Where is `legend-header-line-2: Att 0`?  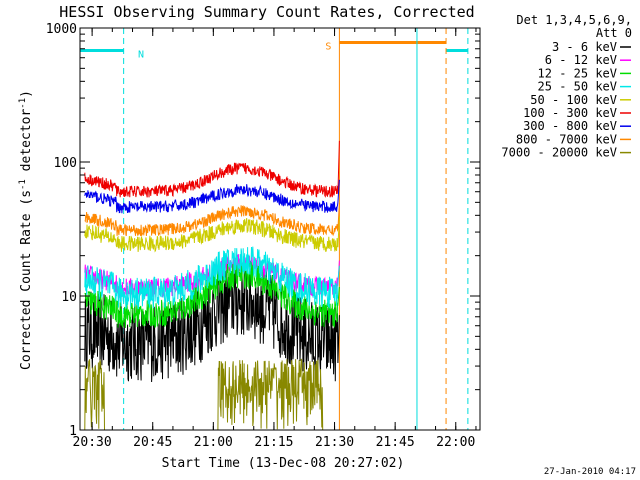 legend-header-line-2: Att 0 is located at coordinates (614, 33).